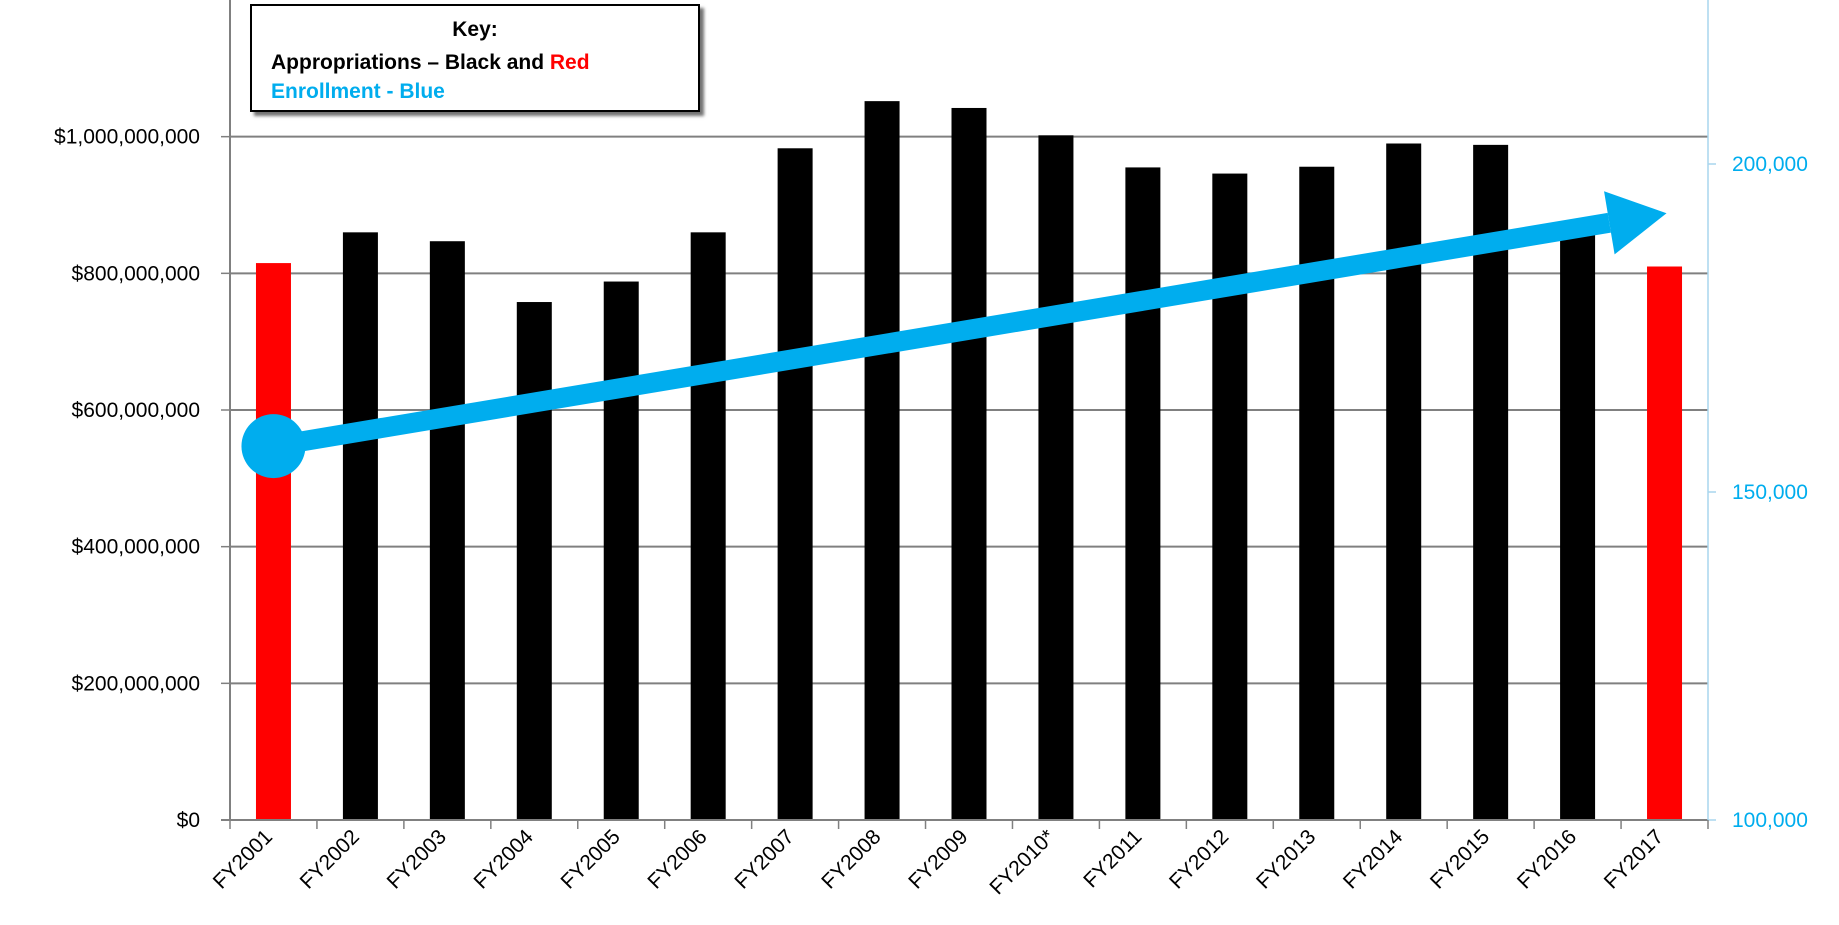  What do you see at coordinates (764, 859) in the screenshot?
I see `x-tick-label: FY2007` at bounding box center [764, 859].